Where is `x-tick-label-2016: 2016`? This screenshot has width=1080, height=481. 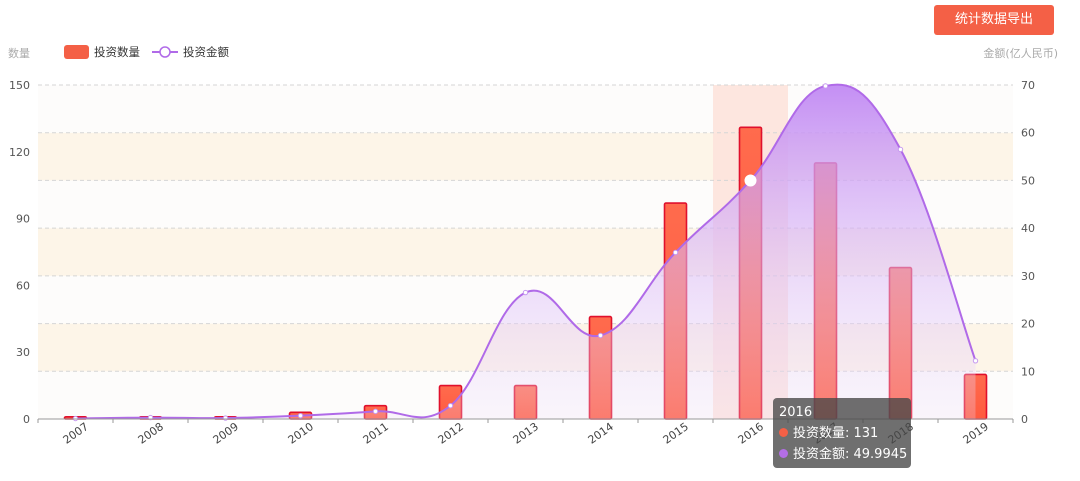 x-tick-label-2016: 2016 is located at coordinates (751, 433).